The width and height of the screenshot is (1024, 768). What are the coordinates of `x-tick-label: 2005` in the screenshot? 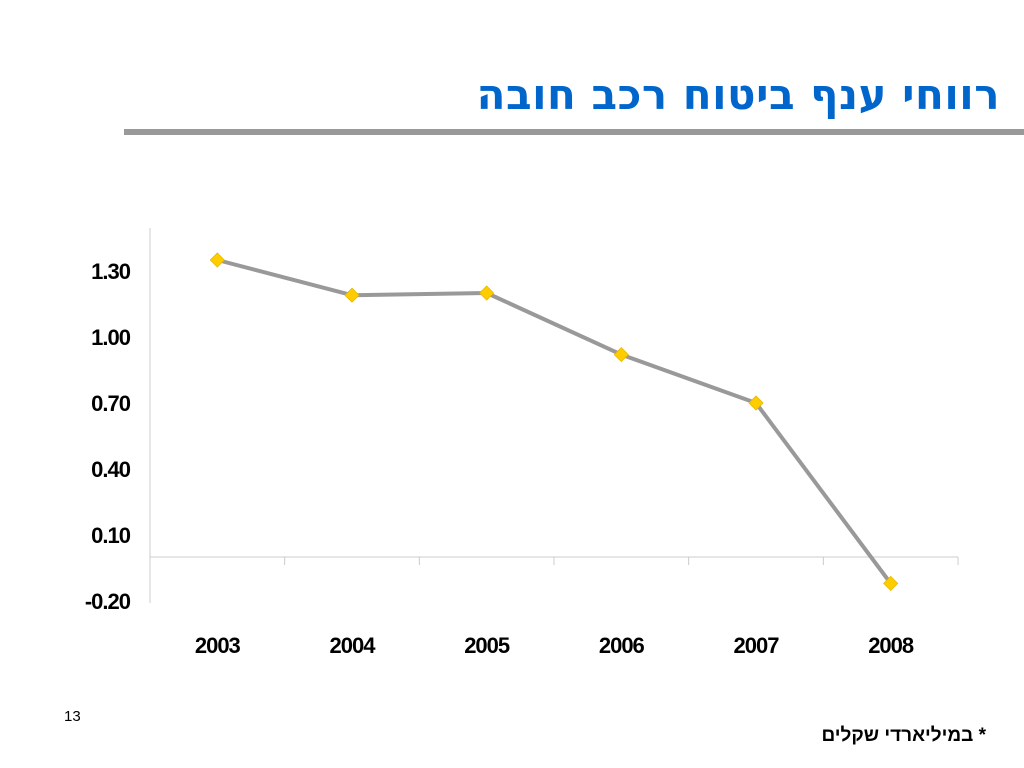 It's located at (487, 645).